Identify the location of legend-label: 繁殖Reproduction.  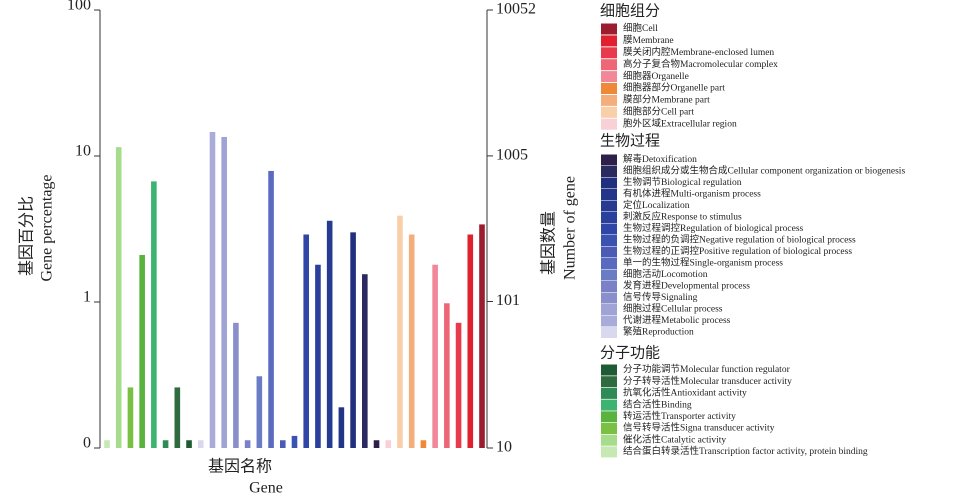
(658, 332).